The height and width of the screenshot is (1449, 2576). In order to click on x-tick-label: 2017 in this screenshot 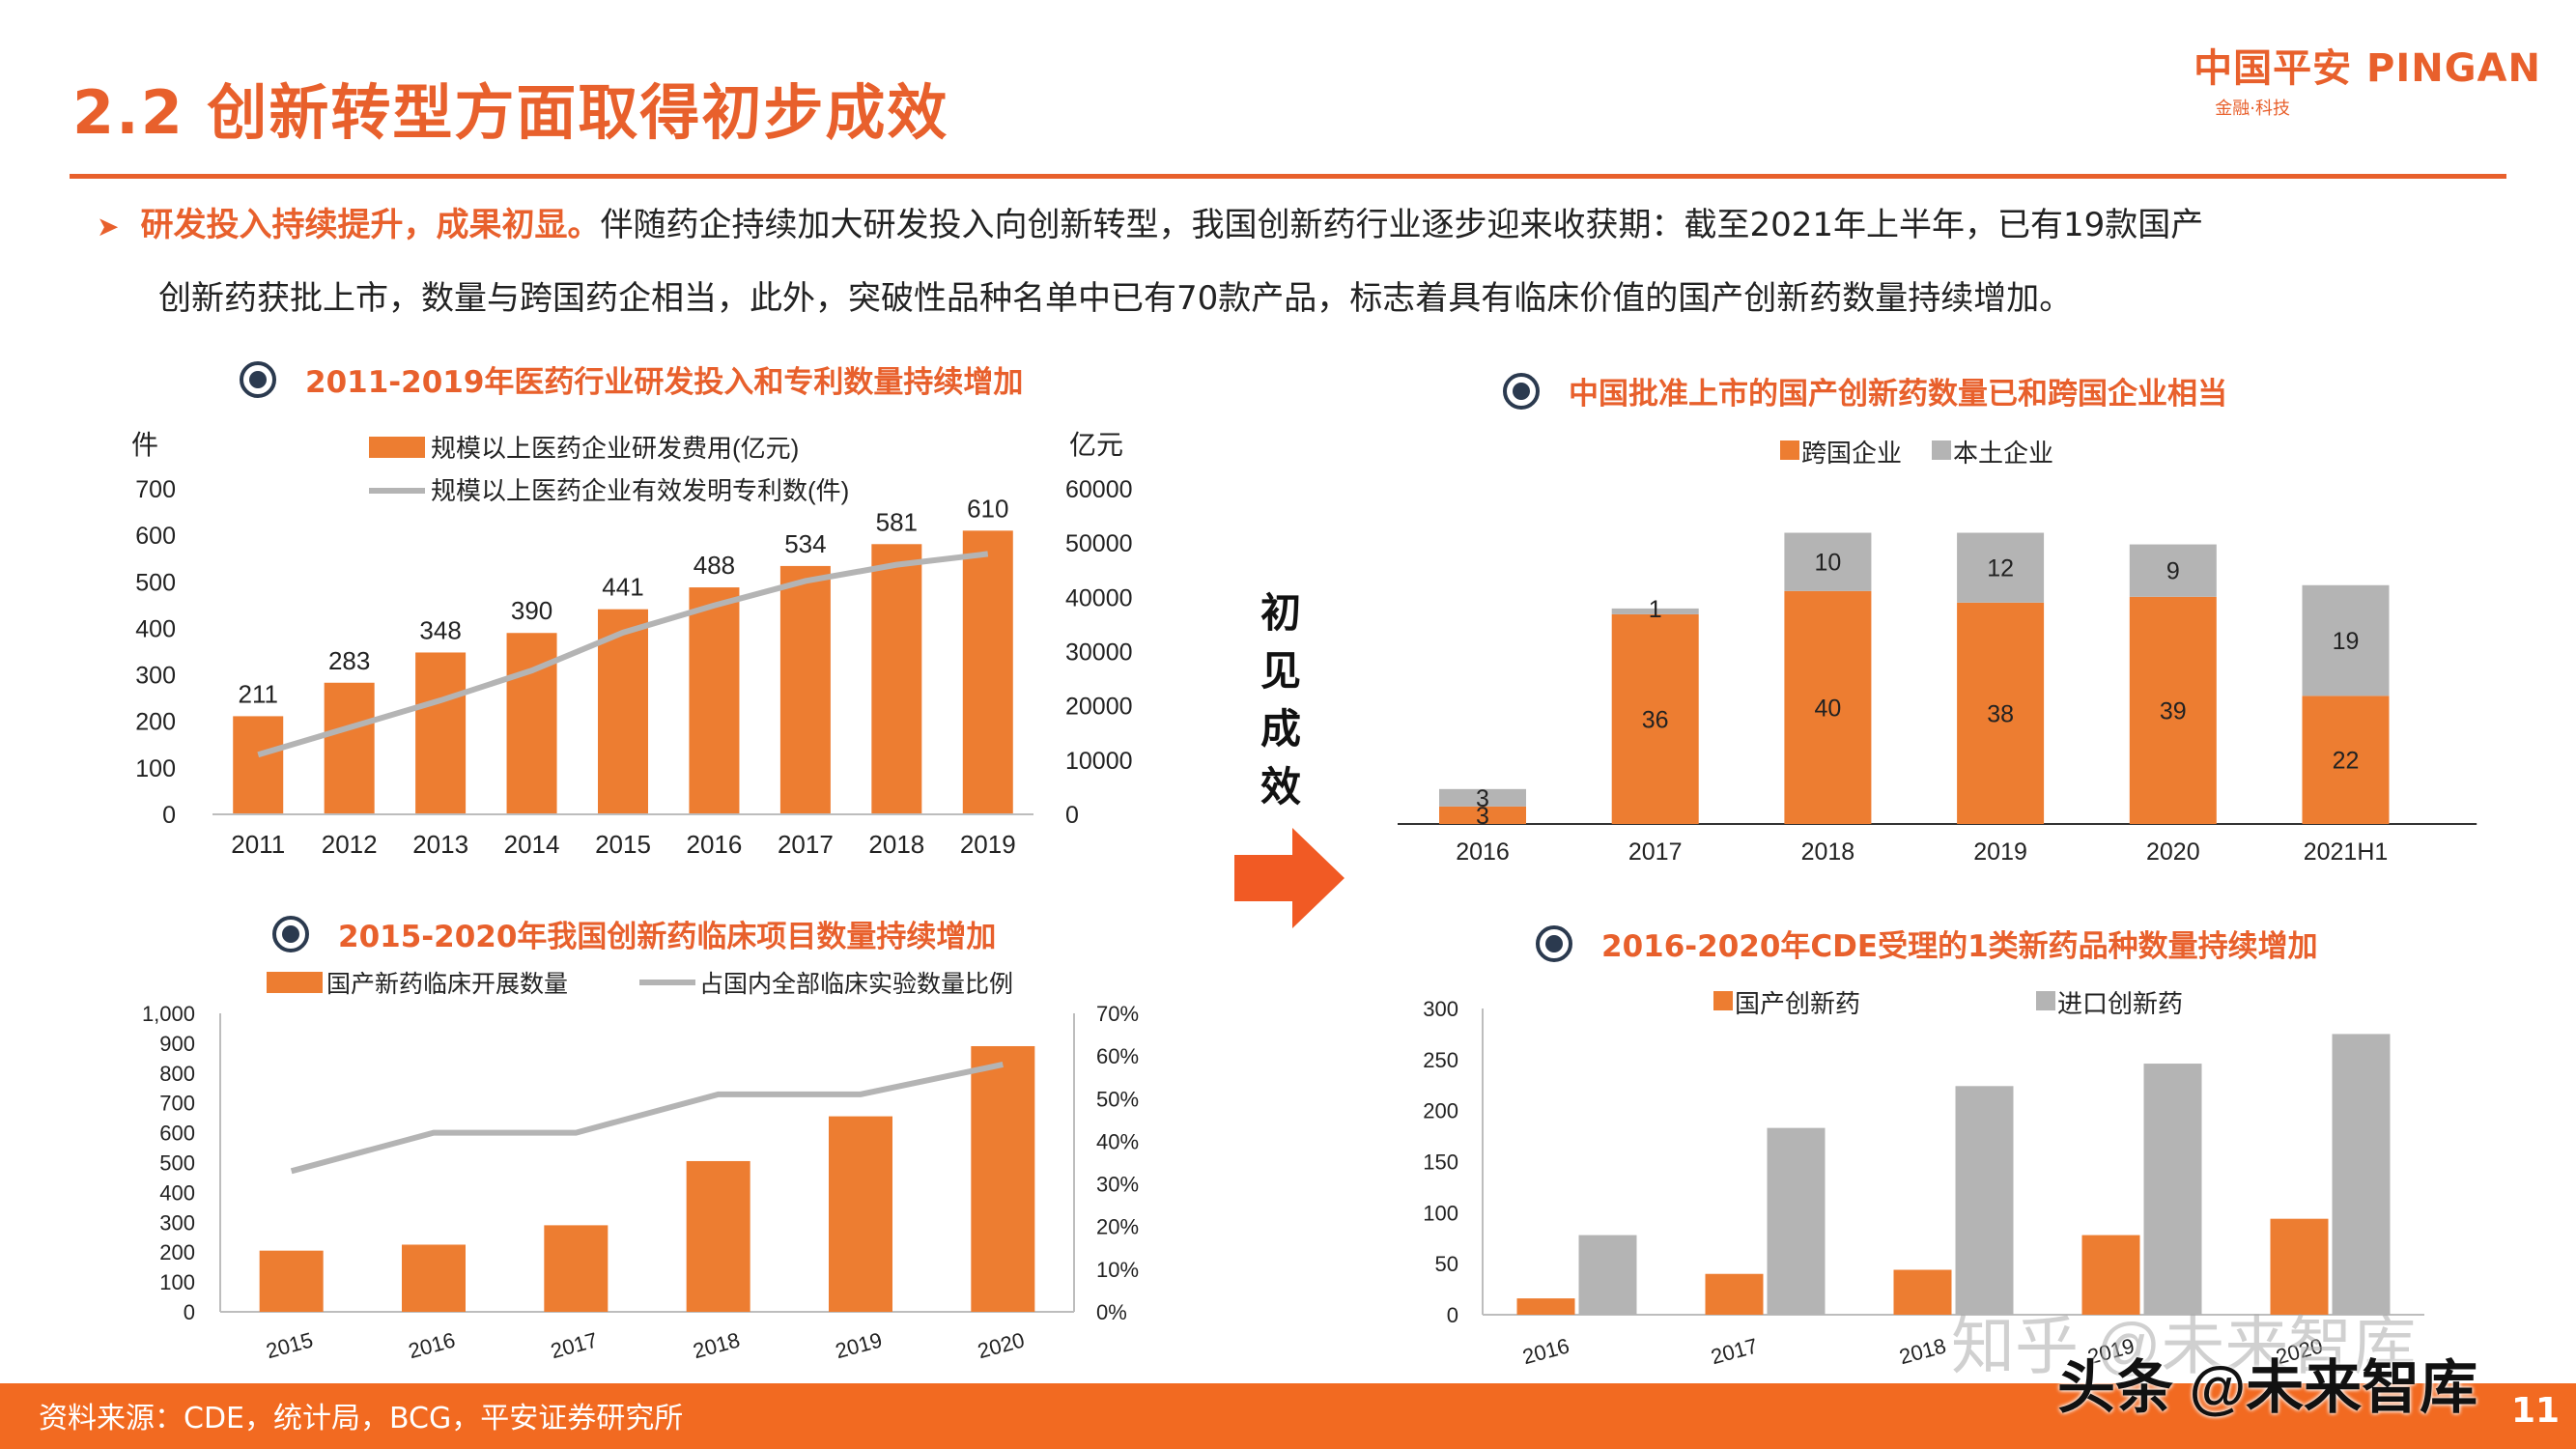, I will do `click(806, 844)`.